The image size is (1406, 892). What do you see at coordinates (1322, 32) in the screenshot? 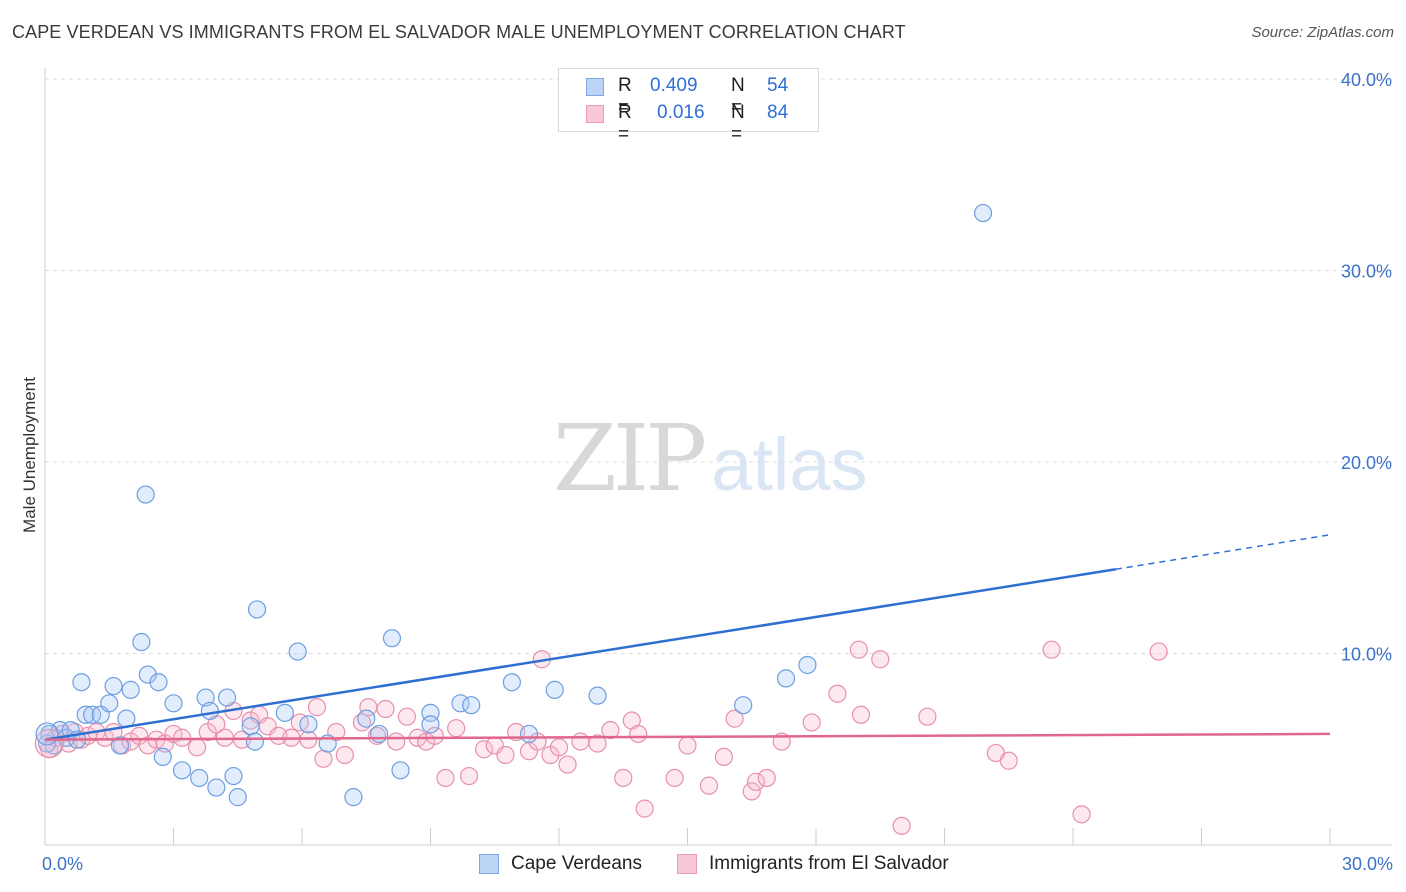
I see `source-credit: Source: ZipAtlas.com` at bounding box center [1322, 32].